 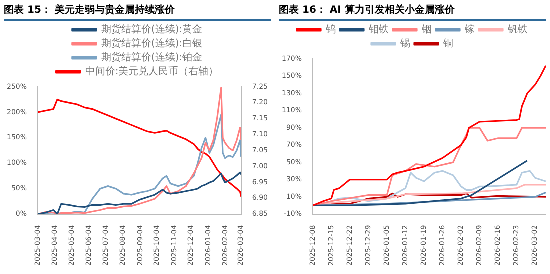 I want to click on legend-label: 期货结算价(连续):白银, so click(x=152, y=44).